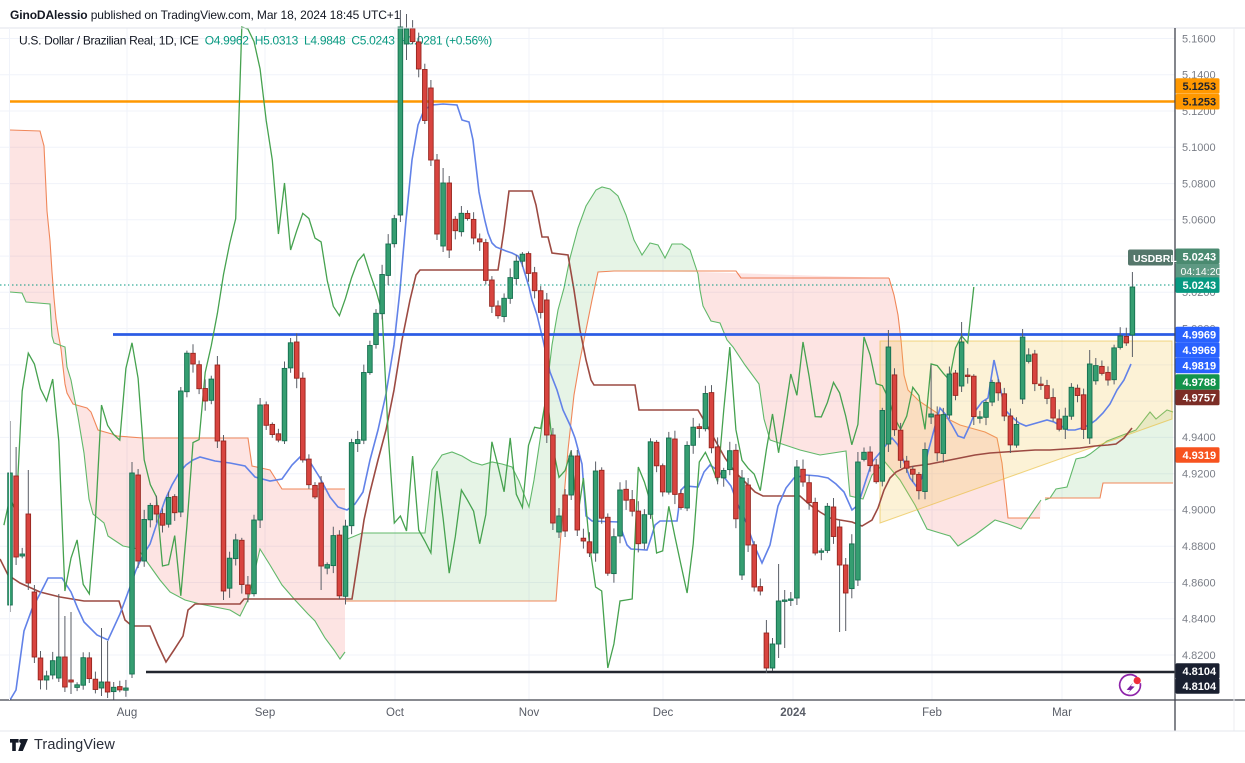 The width and height of the screenshot is (1245, 763). Describe the element at coordinates (1201, 272) in the screenshot. I see `svg-text: 04:14:20` at that location.